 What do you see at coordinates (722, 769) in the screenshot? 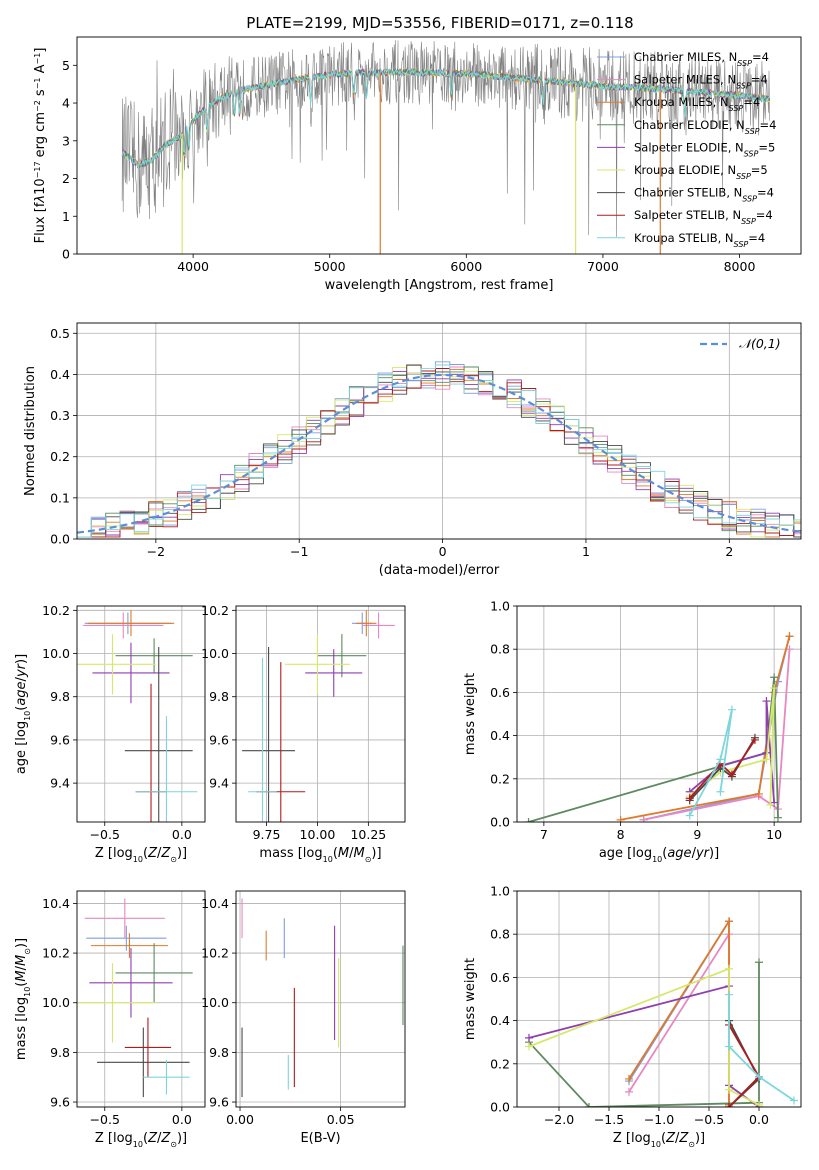
I see `weight-line-salpeter_stelib` at bounding box center [722, 769].